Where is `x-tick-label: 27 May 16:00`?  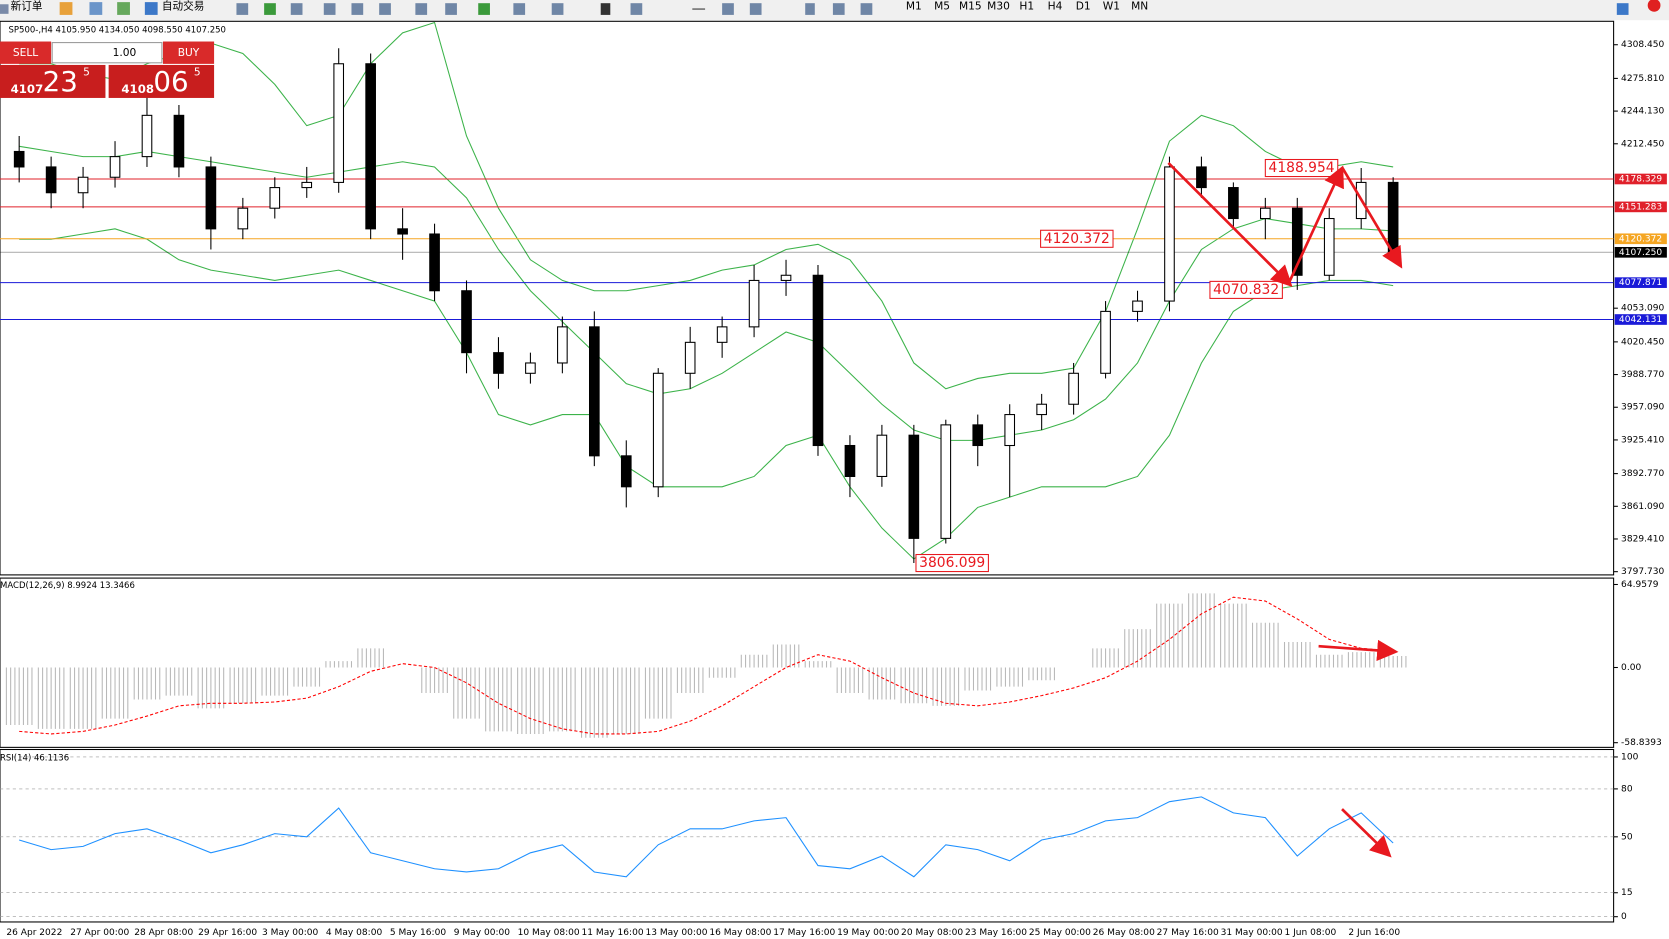
x-tick-label: 27 May 16:00 is located at coordinates (1188, 933).